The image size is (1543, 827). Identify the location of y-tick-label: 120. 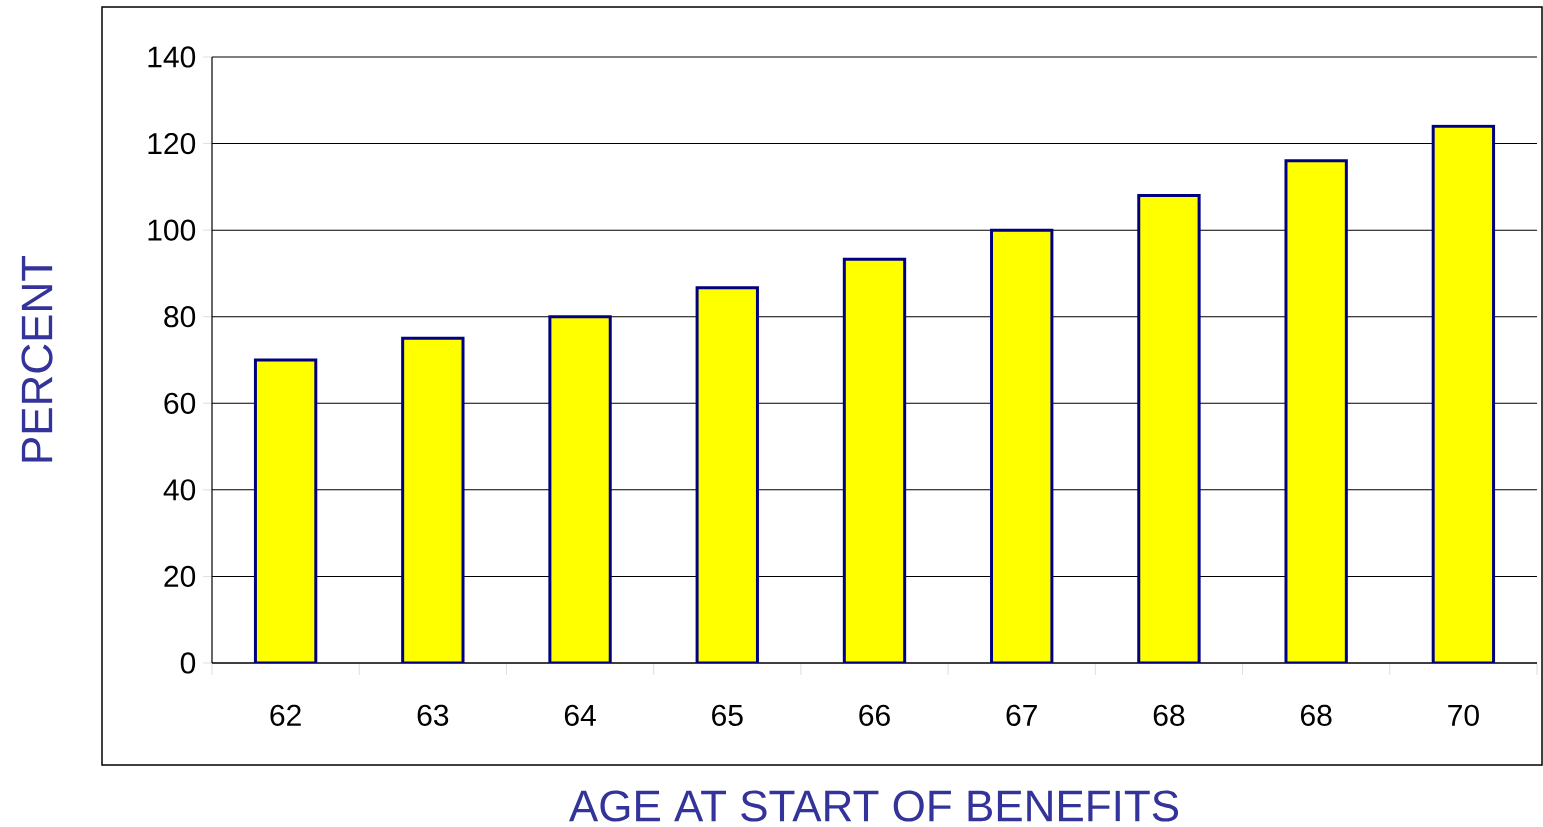
(172, 143).